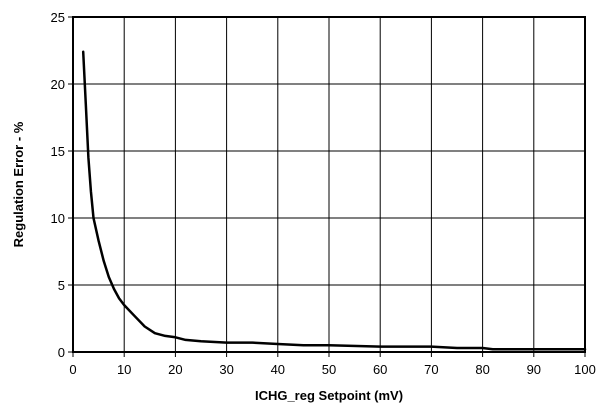 This screenshot has width=605, height=408. Describe the element at coordinates (124, 369) in the screenshot. I see `x-tick-label: 10` at that location.